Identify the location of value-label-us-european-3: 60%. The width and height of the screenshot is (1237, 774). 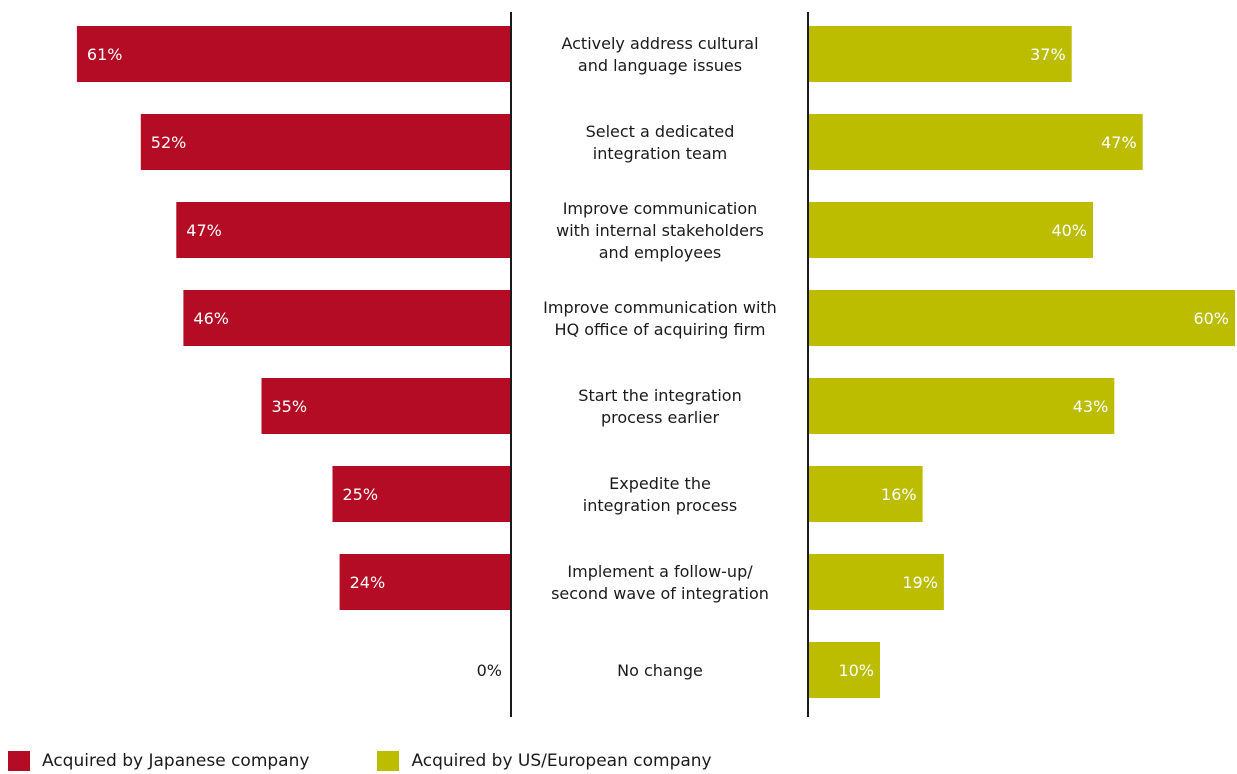
(1211, 318).